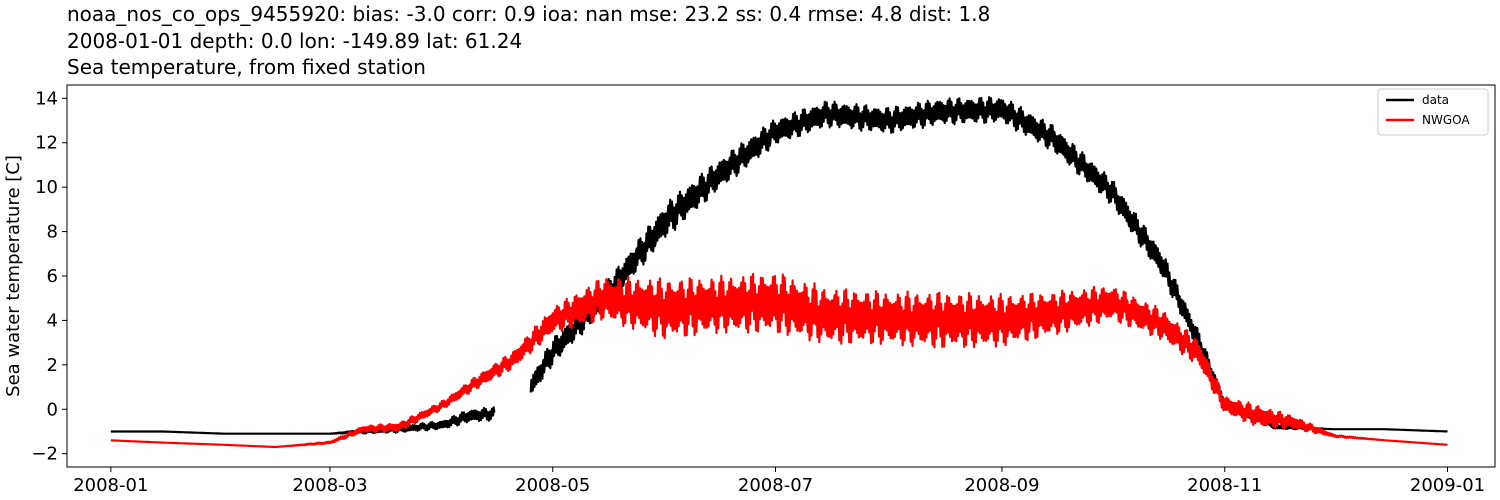  What do you see at coordinates (552, 485) in the screenshot?
I see `x-tick-label: 2008-05` at bounding box center [552, 485].